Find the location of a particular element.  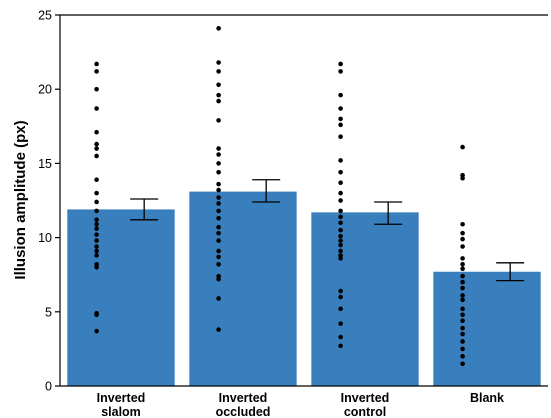

category-label-4-line1: Blank is located at coordinates (487, 398).